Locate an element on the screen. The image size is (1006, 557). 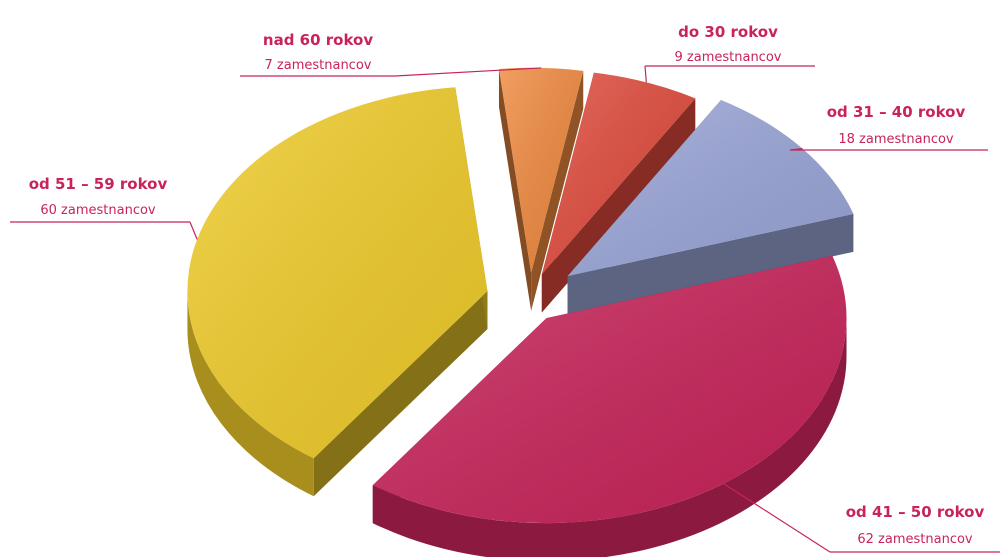
label-group-41-50: od 41 – 50 rokov 62 zamestnancov is located at coordinates (915, 525).